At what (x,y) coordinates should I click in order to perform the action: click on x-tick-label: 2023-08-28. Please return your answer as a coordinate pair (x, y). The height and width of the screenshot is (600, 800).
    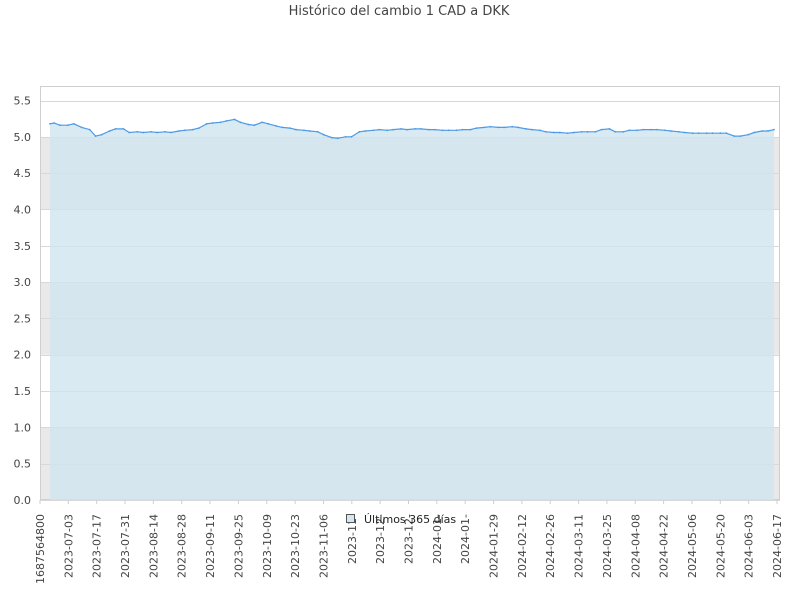
    Looking at the image, I should click on (182, 546).